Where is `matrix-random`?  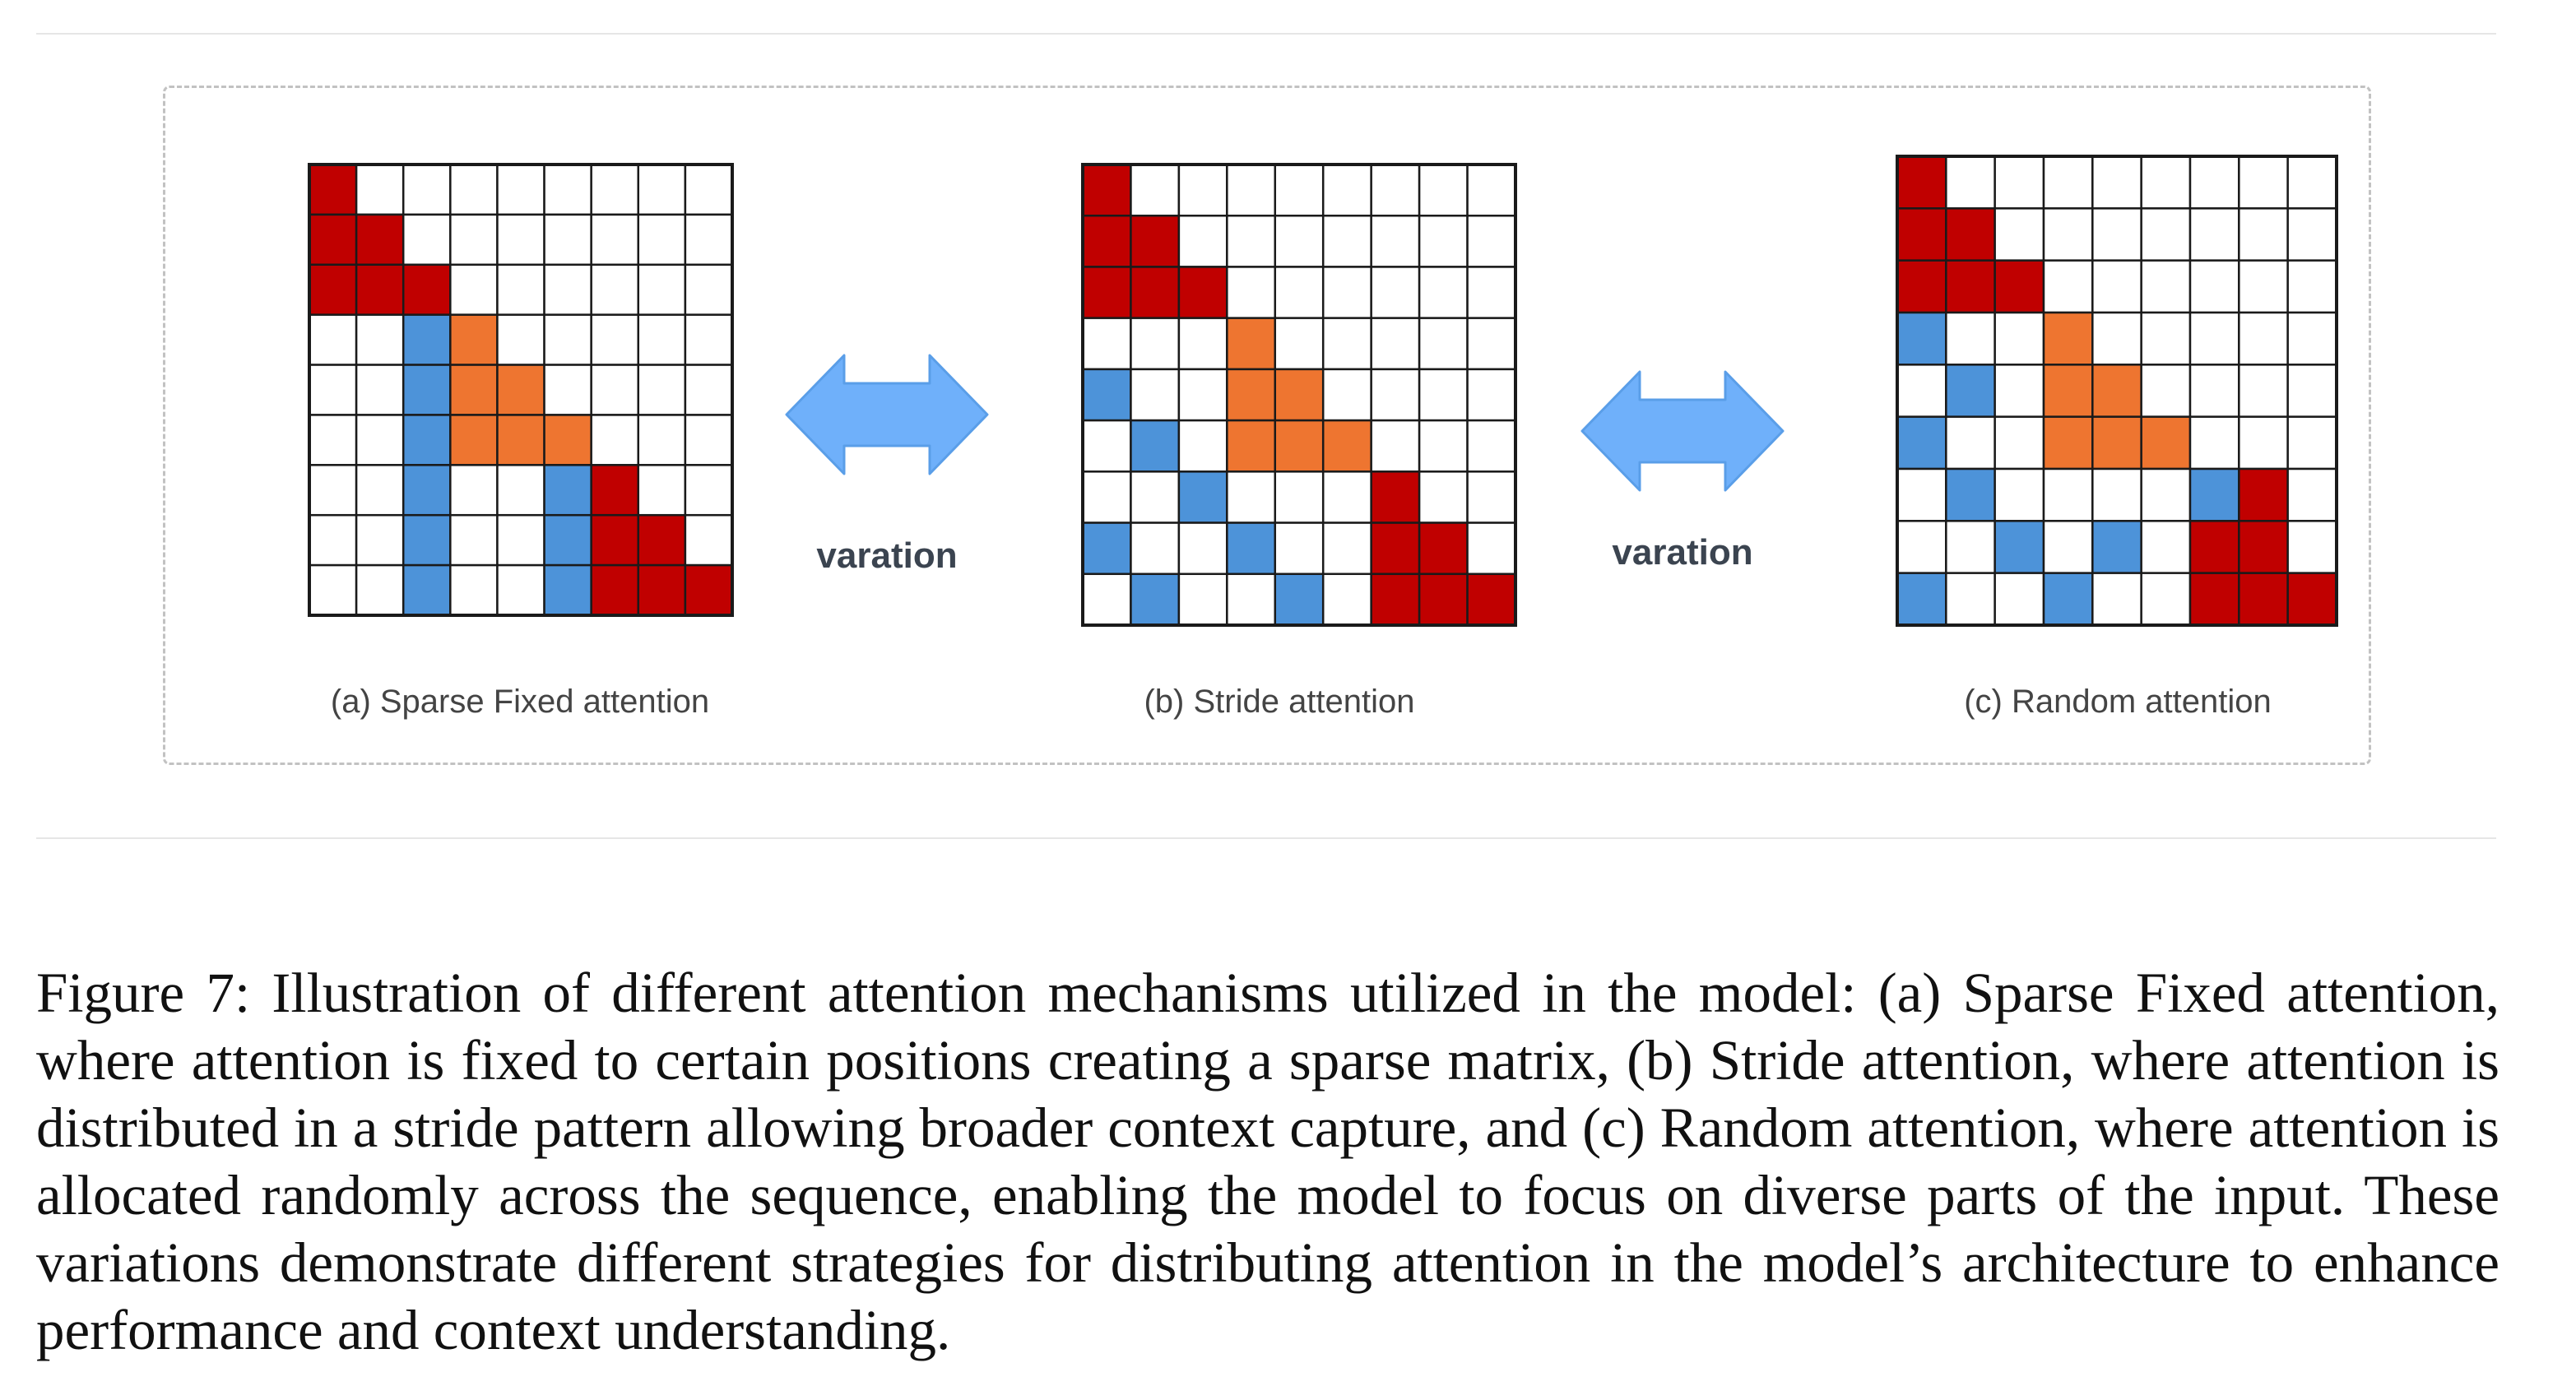 matrix-random is located at coordinates (2117, 391).